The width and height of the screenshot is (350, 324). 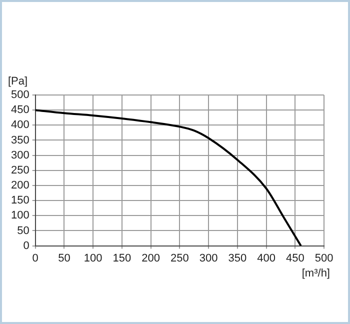 What do you see at coordinates (20, 186) in the screenshot?
I see `y-tick-label: 200` at bounding box center [20, 186].